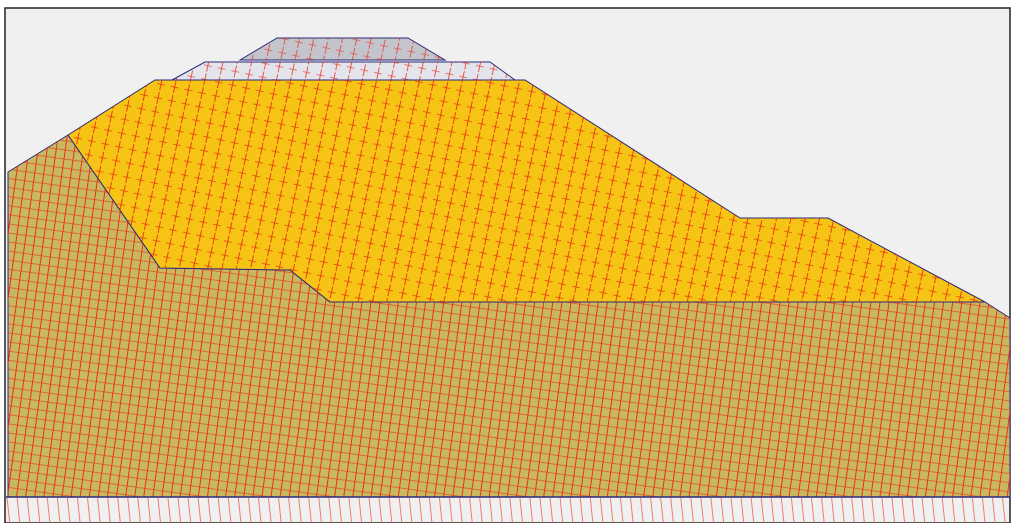  What do you see at coordinates (343, 71) in the screenshot?
I see `top-band-stress-crosses` at bounding box center [343, 71].